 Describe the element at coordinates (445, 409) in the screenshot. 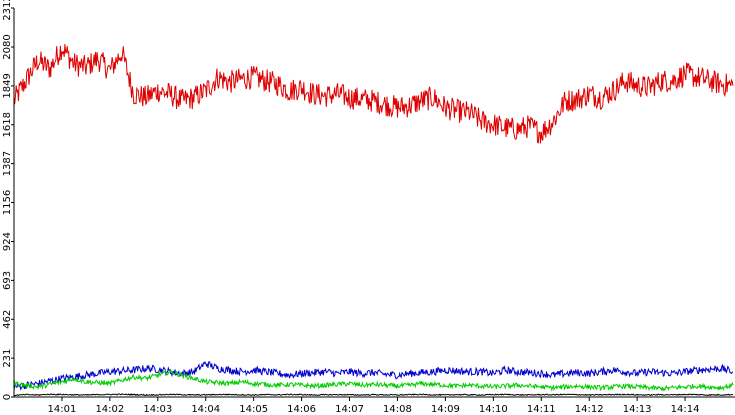

I see `x-tick-label: 14:09` at that location.